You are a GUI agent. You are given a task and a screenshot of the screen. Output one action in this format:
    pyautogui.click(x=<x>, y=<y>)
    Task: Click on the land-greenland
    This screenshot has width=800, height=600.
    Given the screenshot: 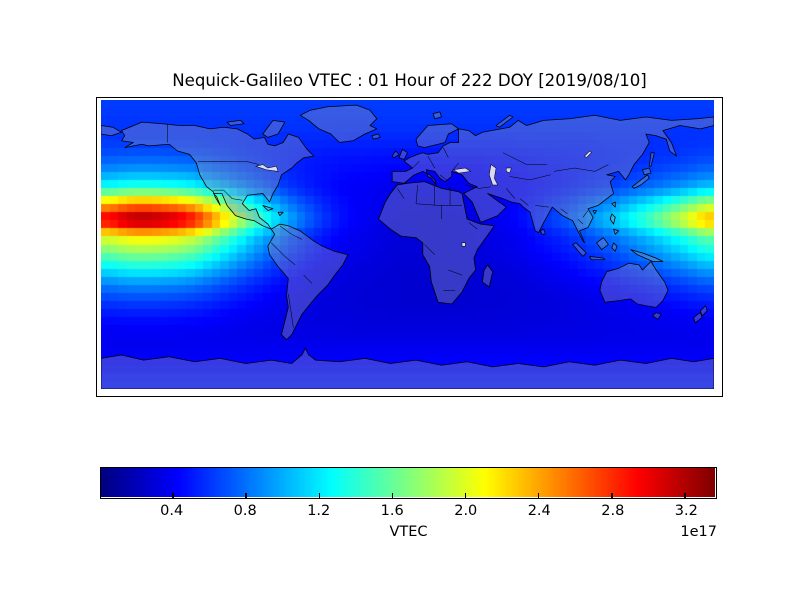 What is the action you would take?
    pyautogui.click(x=338, y=123)
    